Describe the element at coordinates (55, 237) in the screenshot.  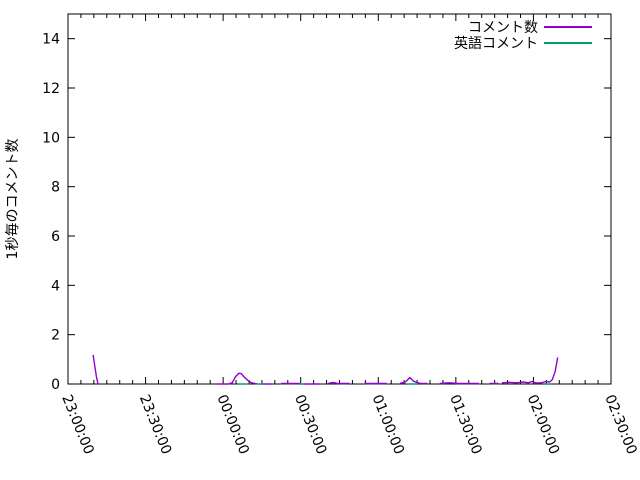
I see `y-tick-label: 6` at that location.